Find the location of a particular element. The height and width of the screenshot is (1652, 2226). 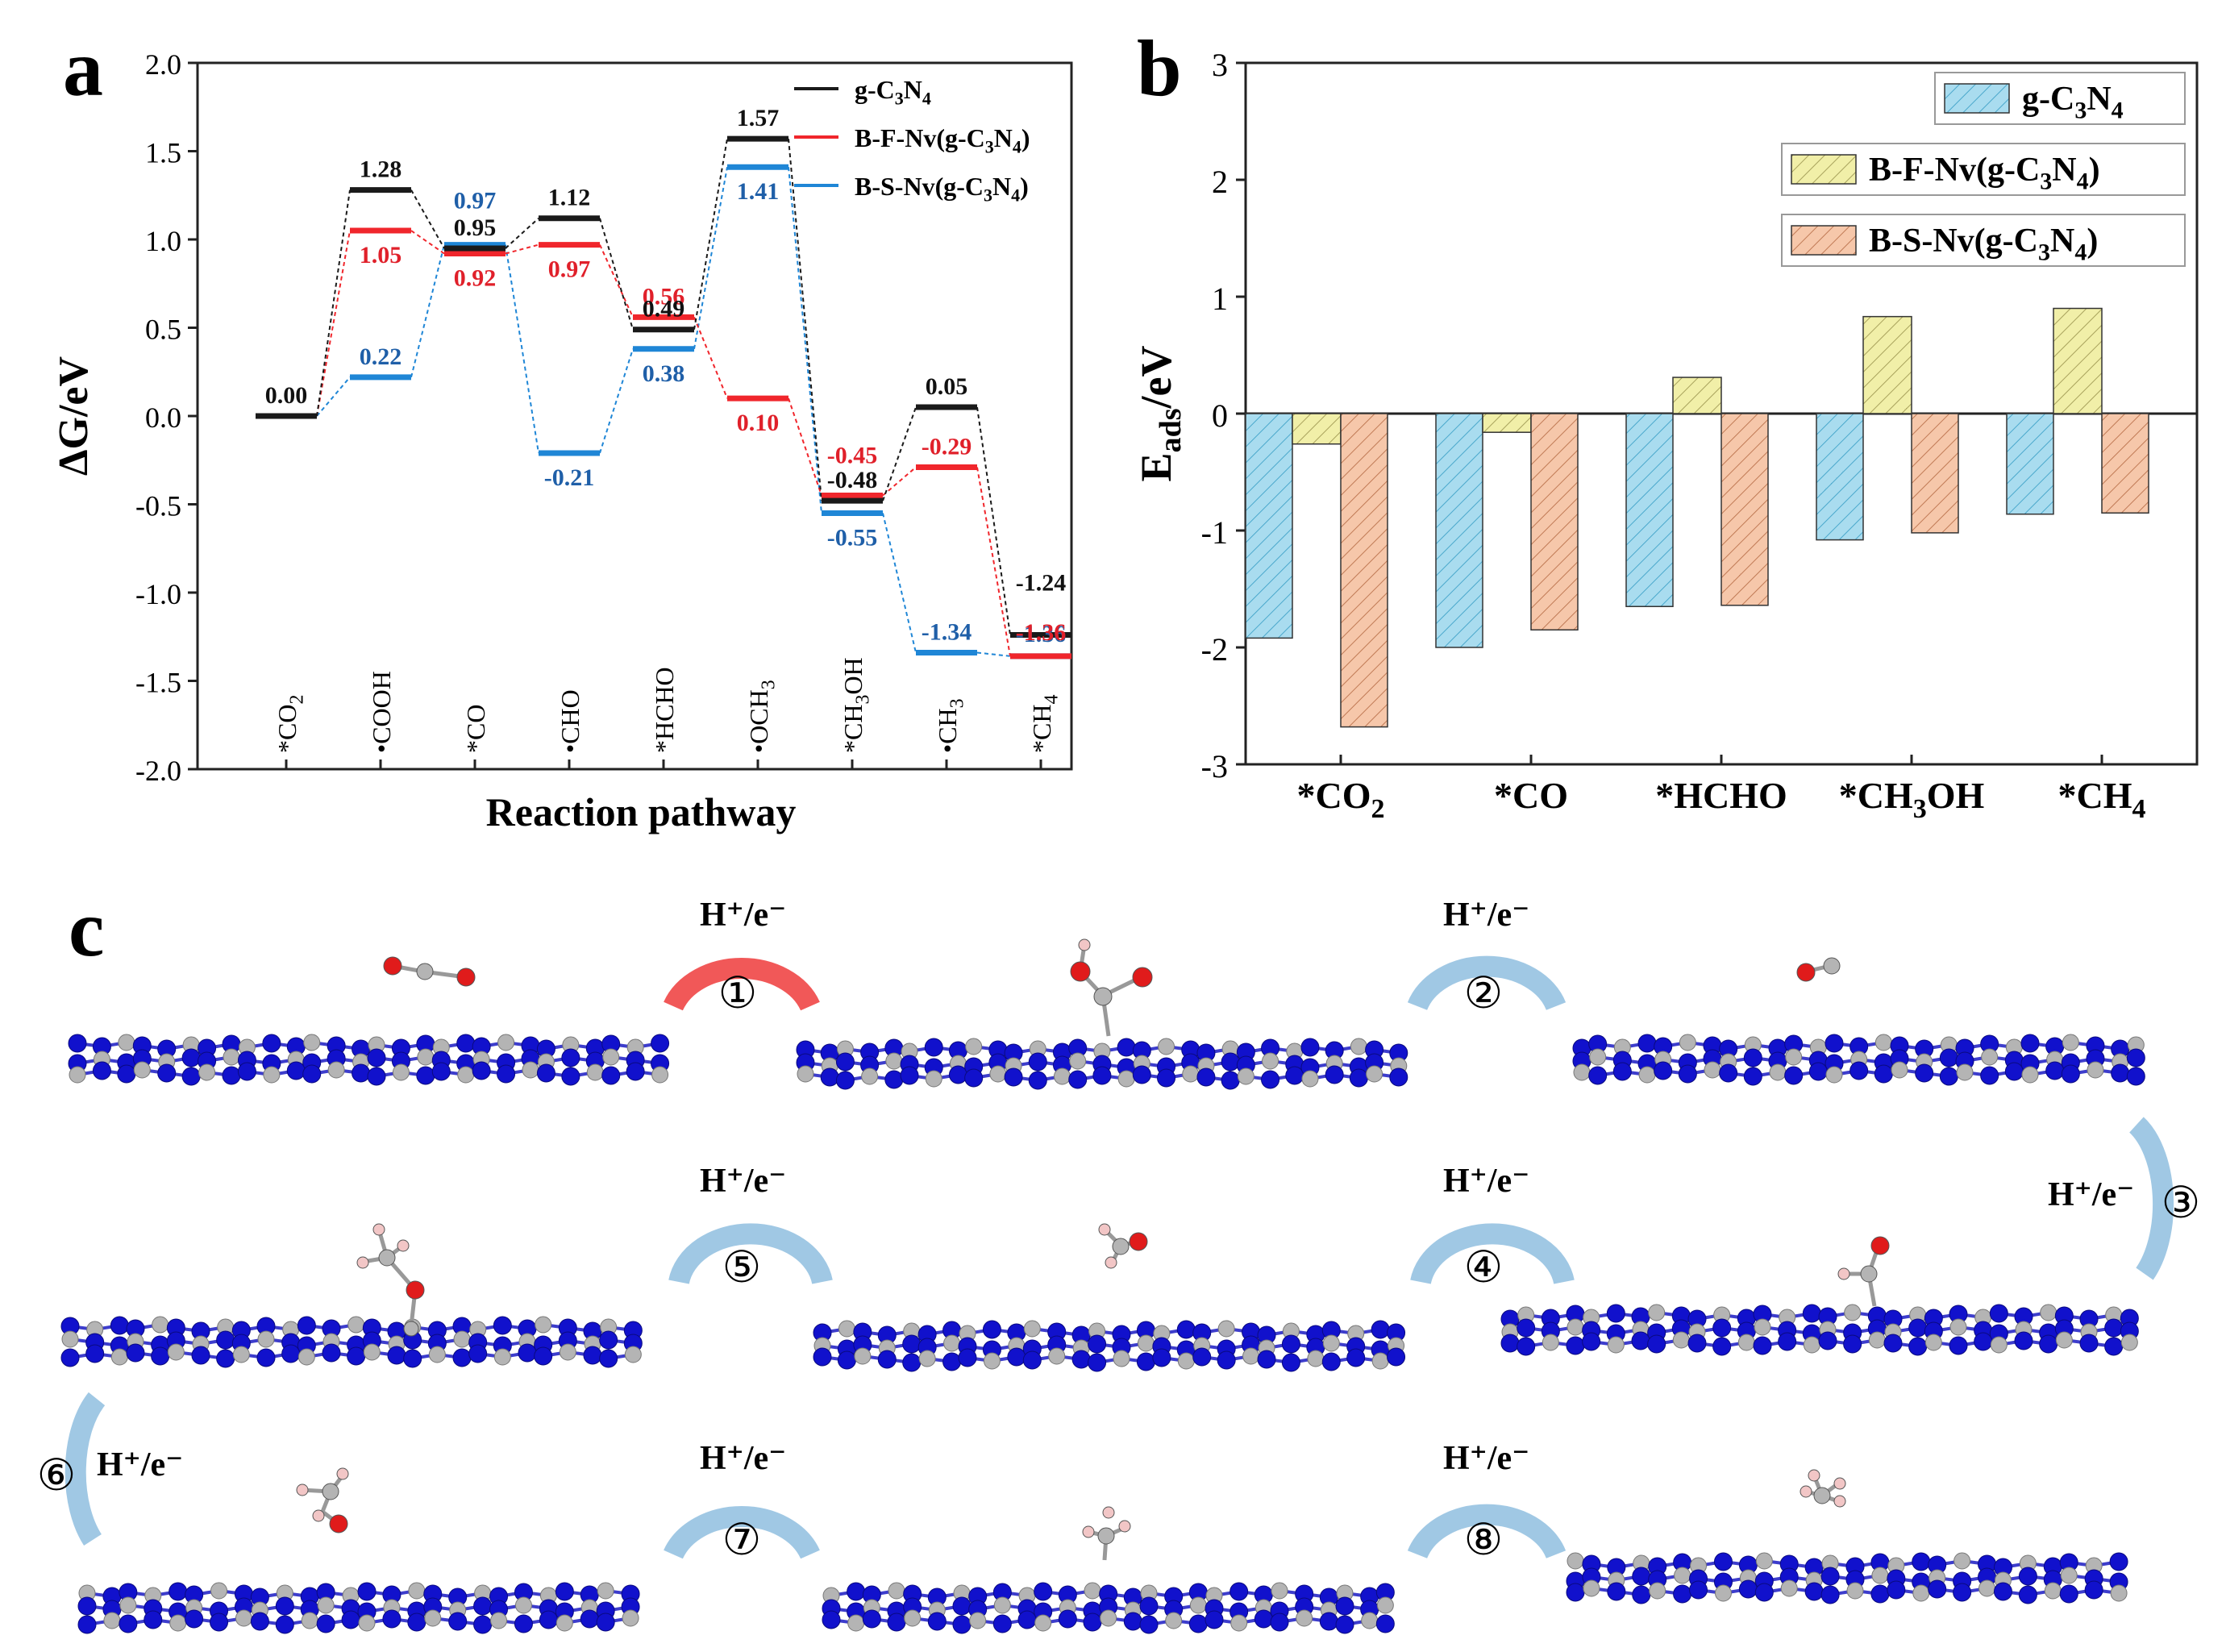

panel-a-xtick-label: •COOH is located at coordinates (381, 712).